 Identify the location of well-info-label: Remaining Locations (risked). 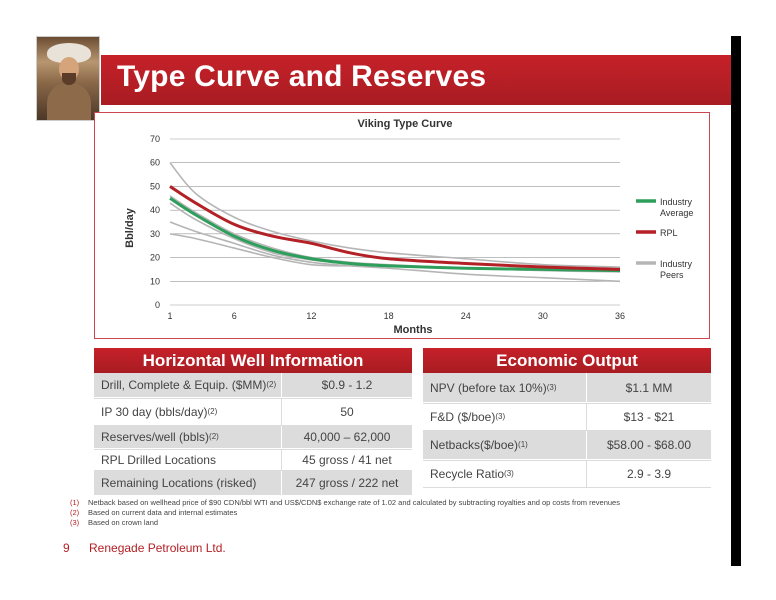
(188, 483).